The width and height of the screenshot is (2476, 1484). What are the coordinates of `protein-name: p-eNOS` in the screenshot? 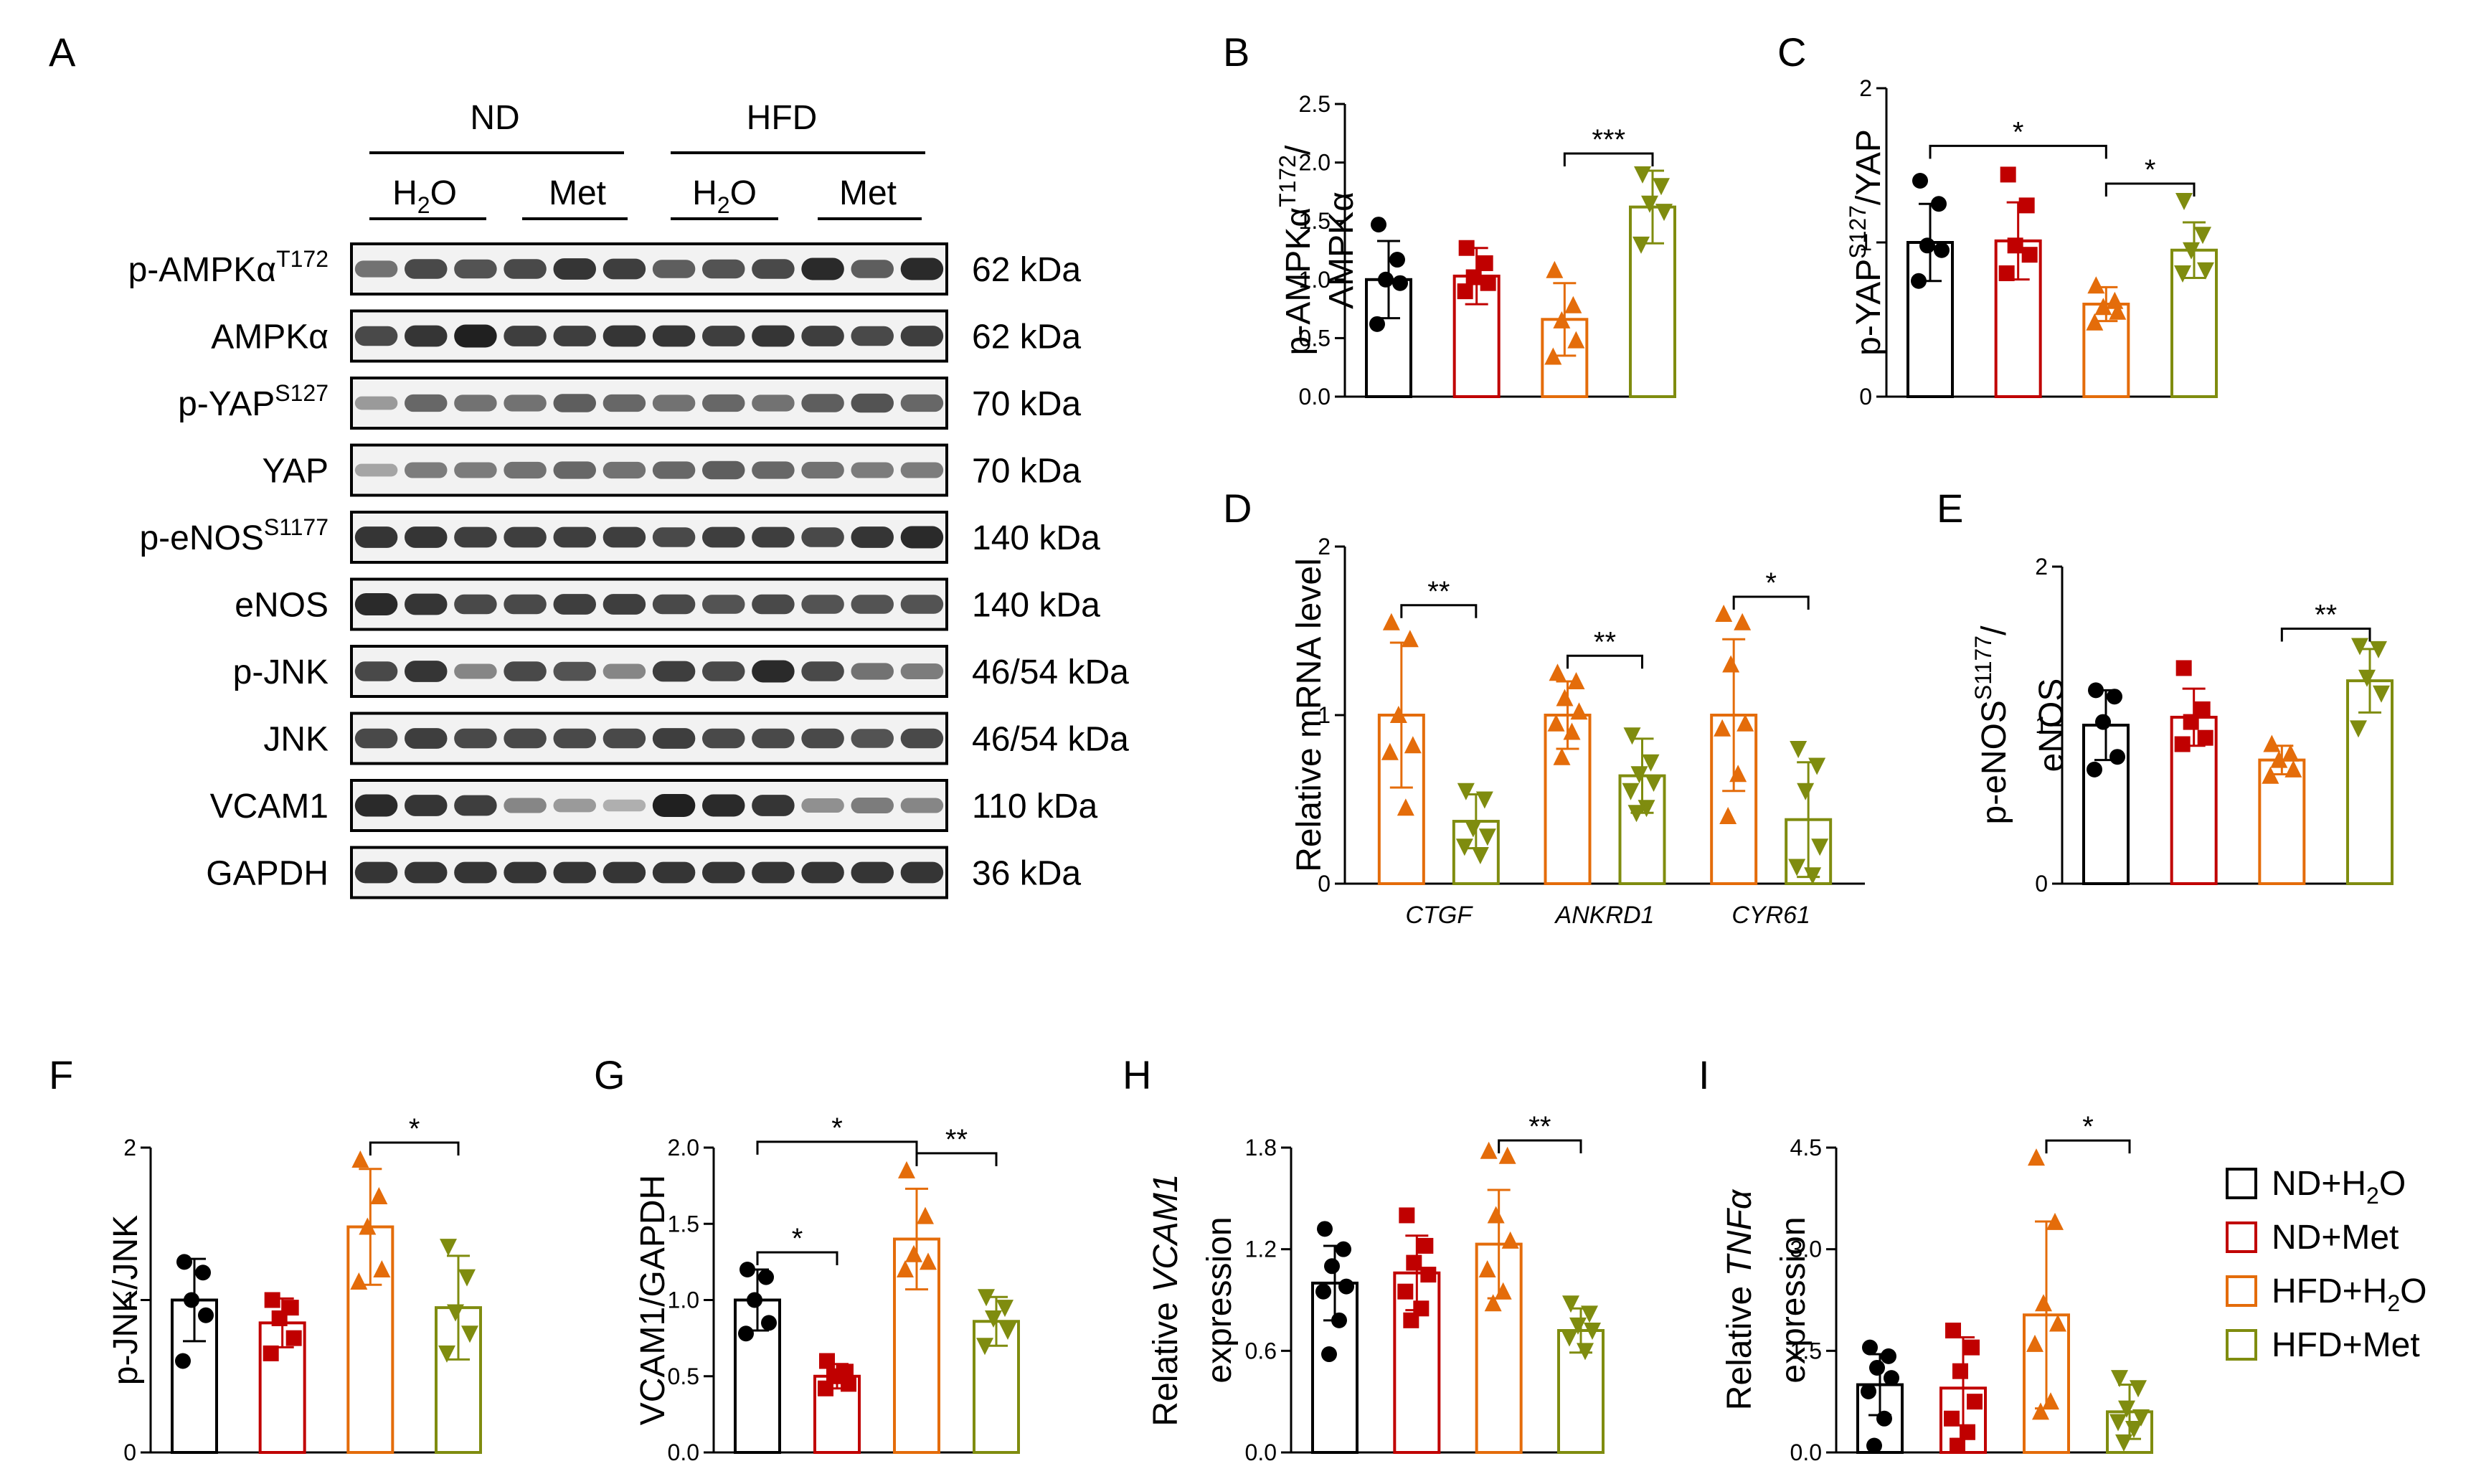 It's located at (201, 538).